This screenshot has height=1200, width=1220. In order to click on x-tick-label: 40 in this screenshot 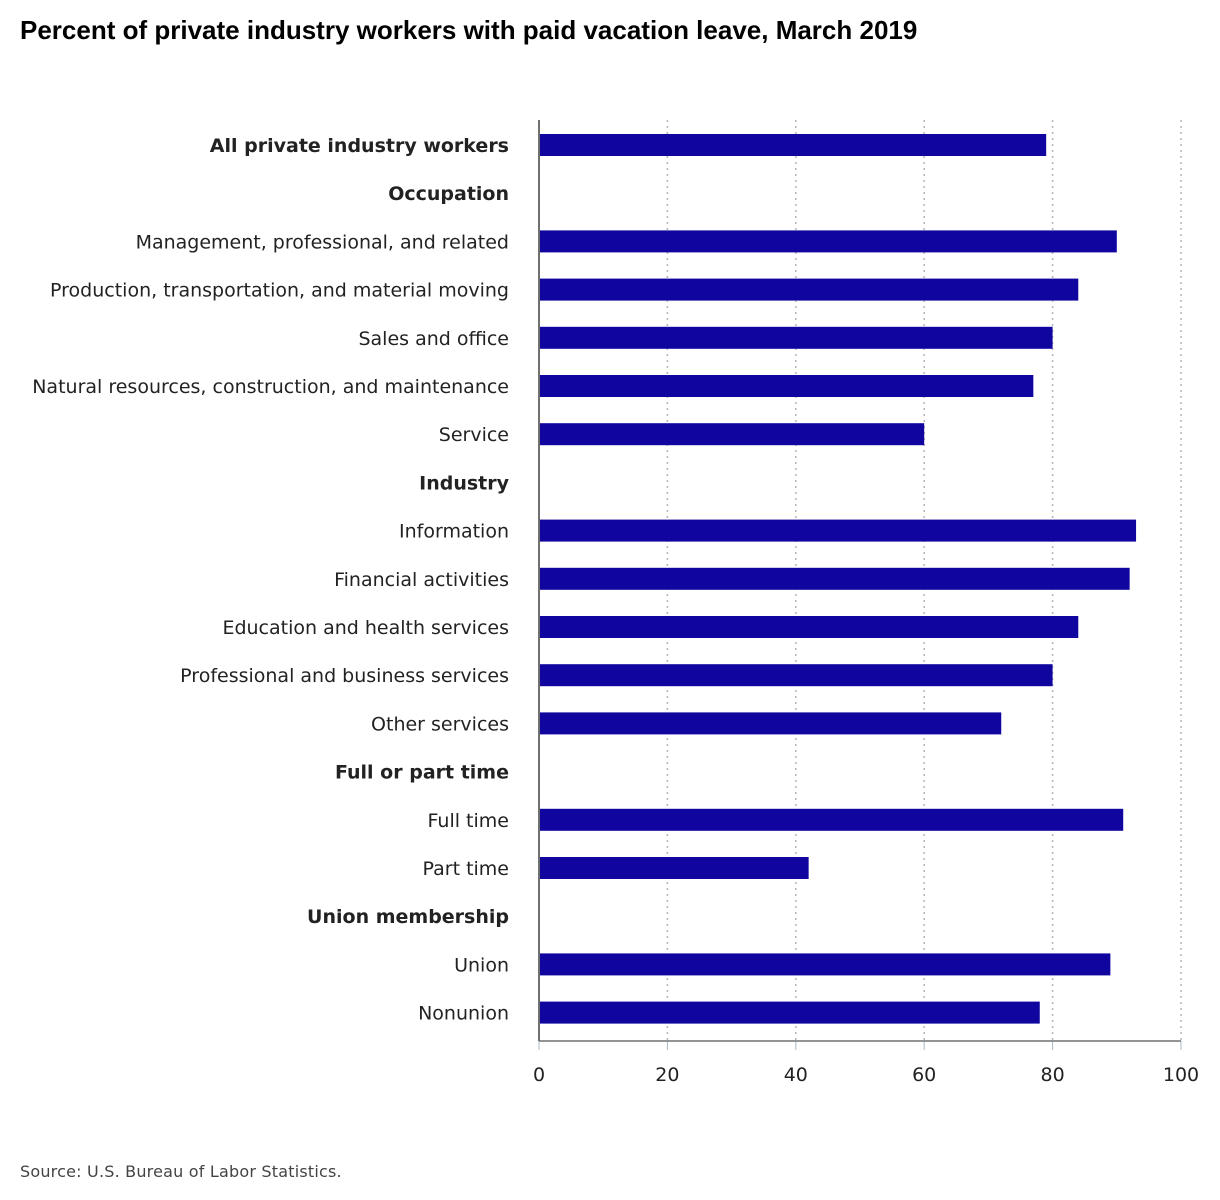, I will do `click(796, 1075)`.